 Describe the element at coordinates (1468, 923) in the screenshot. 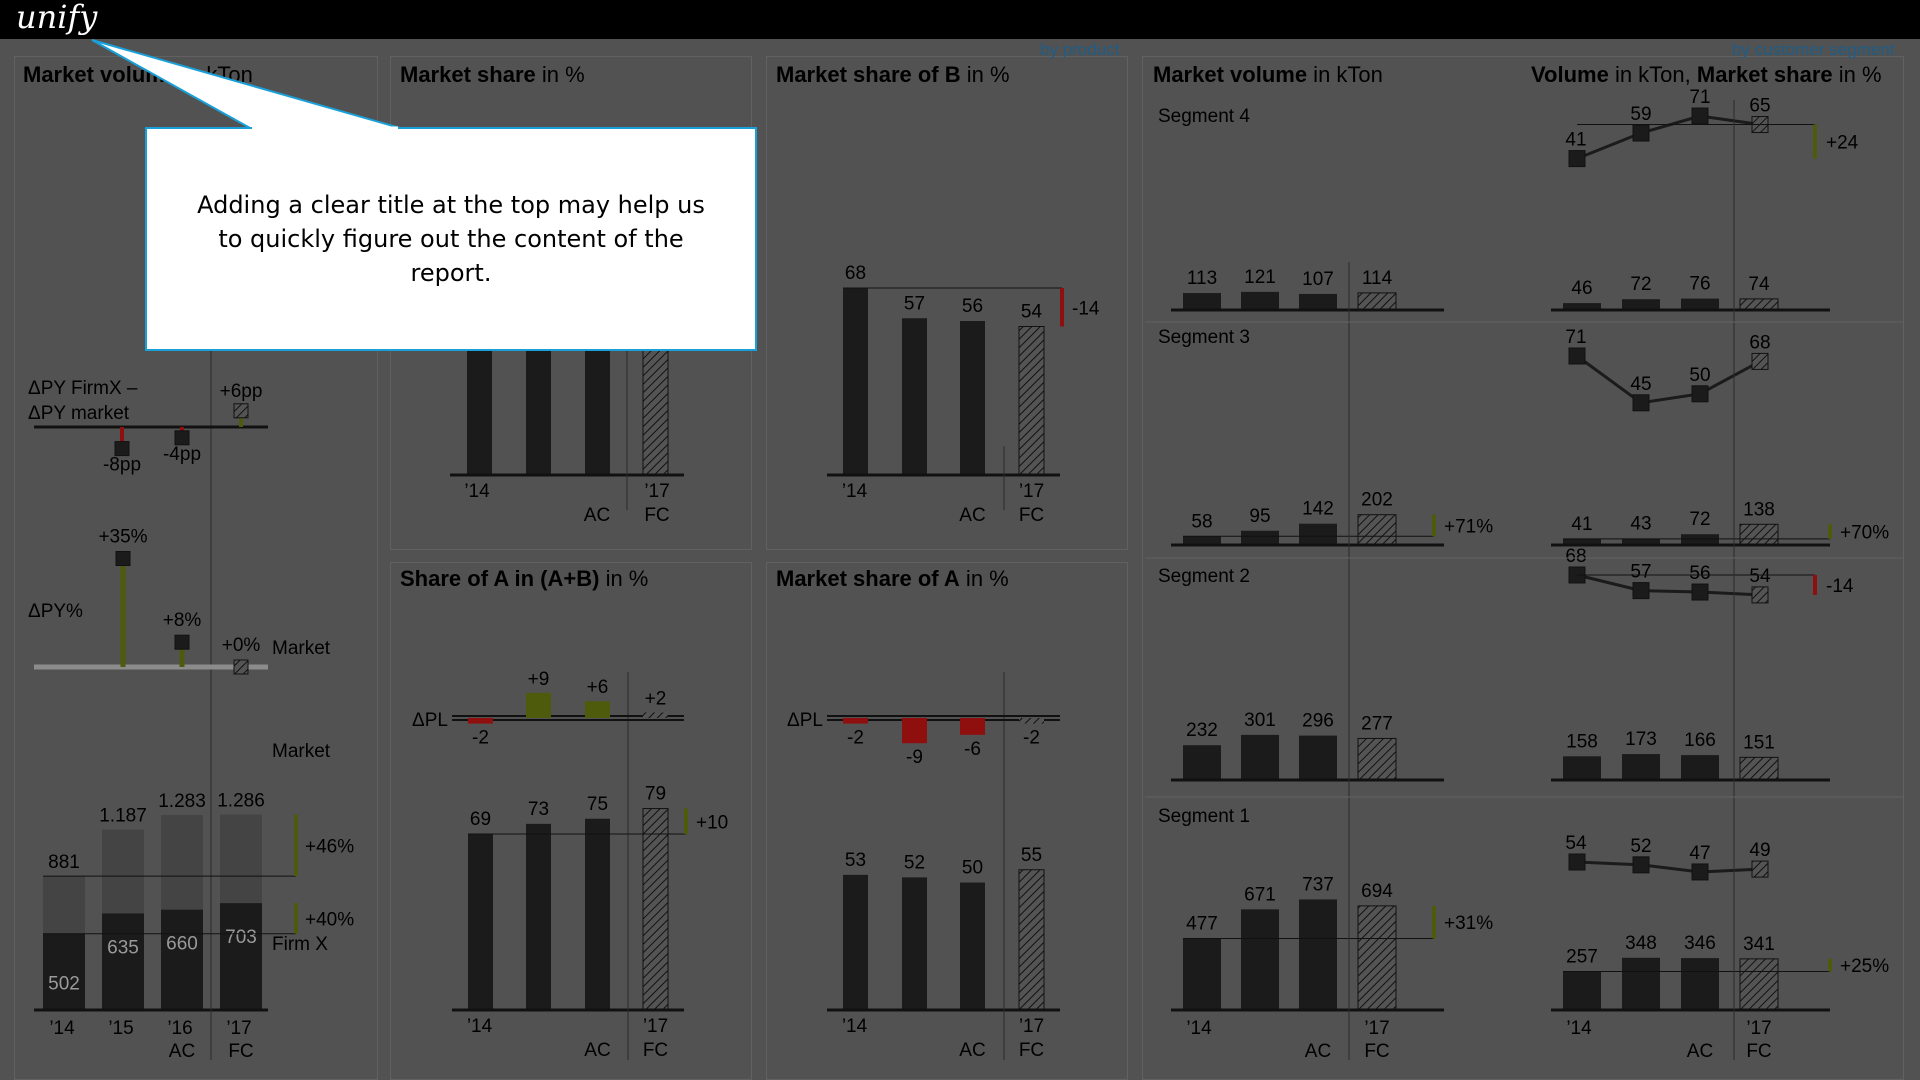

I see `seg3-vol-delta: +31%` at that location.